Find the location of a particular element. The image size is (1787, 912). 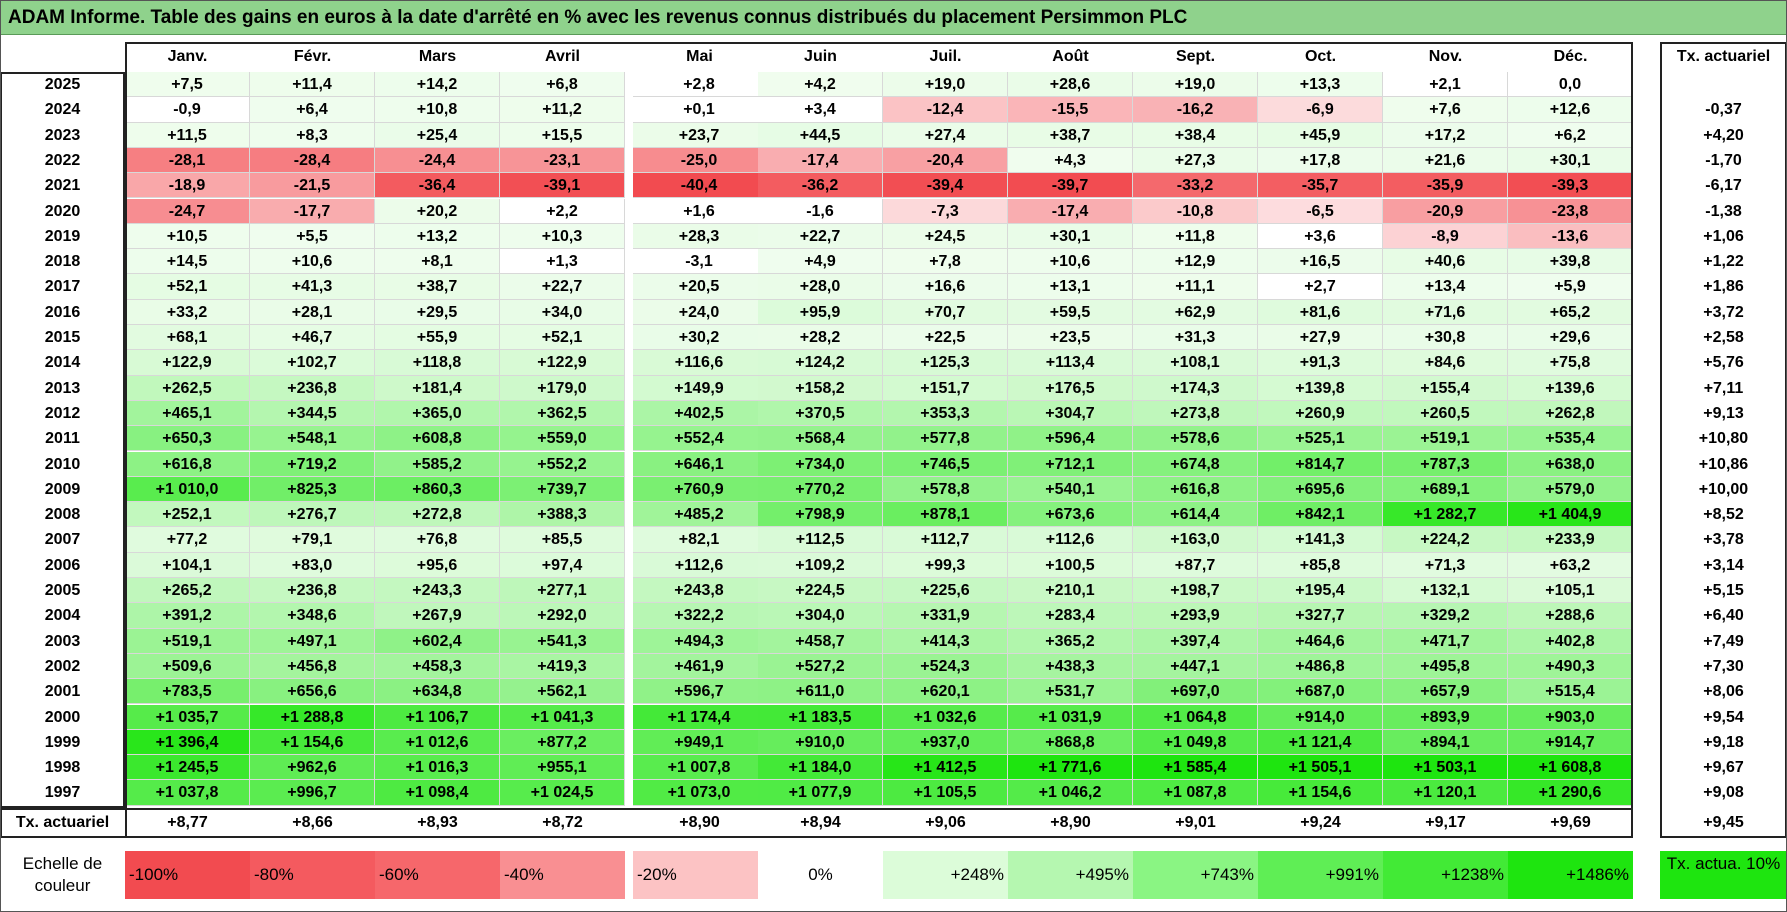

gain-cell: +787,3 is located at coordinates (1445, 464).